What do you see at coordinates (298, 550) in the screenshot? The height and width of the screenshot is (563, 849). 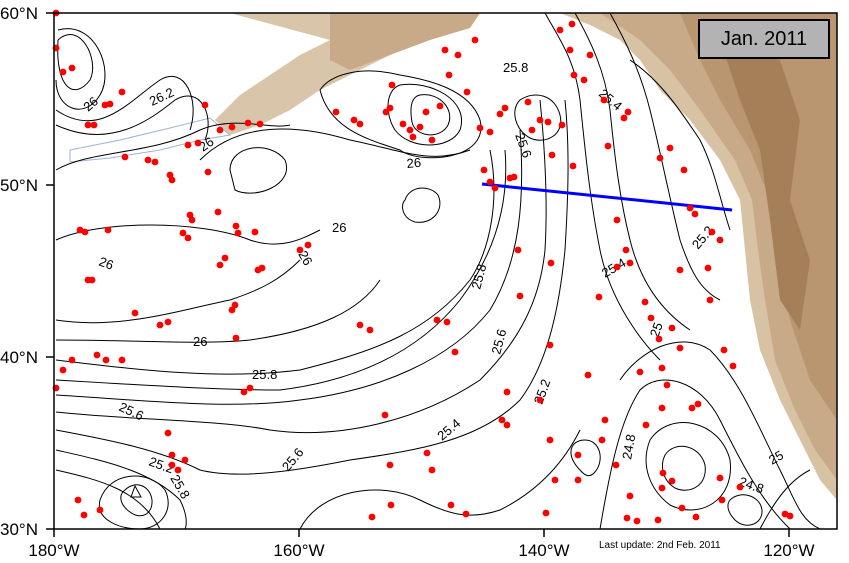 I see `lon-label: 160°W` at bounding box center [298, 550].